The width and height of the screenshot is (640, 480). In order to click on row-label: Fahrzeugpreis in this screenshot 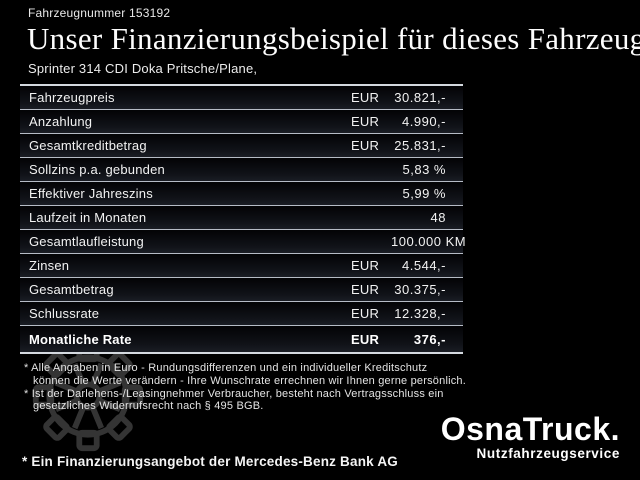, I will do `click(72, 97)`.